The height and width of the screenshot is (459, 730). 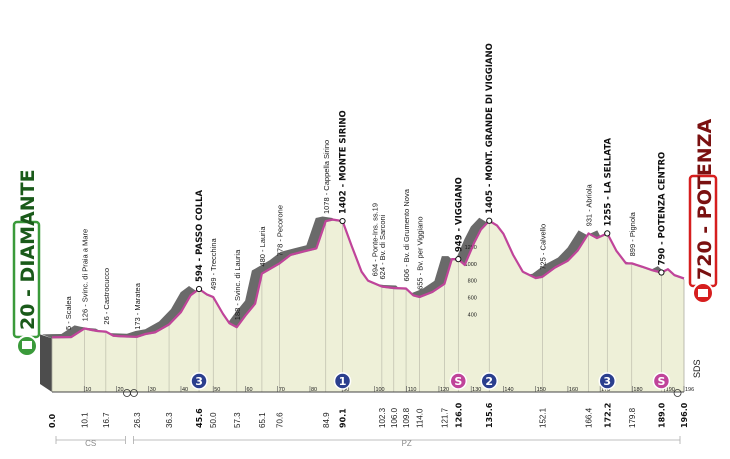 I want to click on waypoint-label: 931 - Abriola, so click(x=589, y=204).